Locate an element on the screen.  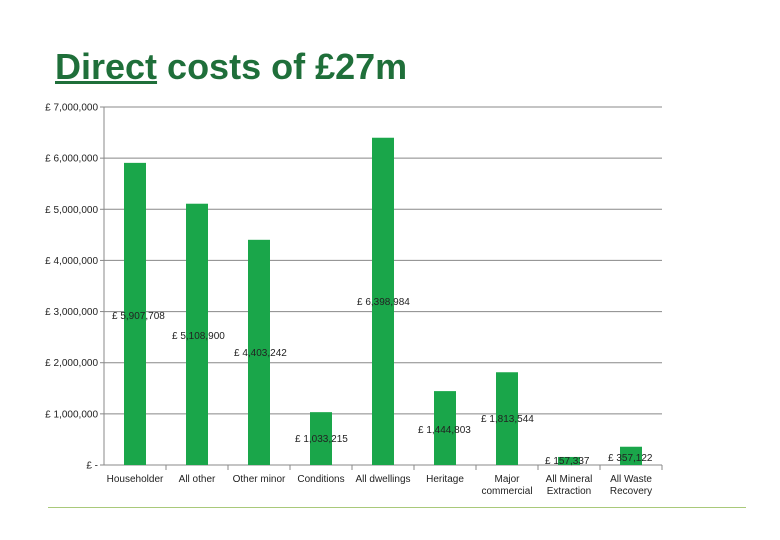
data-label-4: £ 6,398,984 is located at coordinates (383, 302).